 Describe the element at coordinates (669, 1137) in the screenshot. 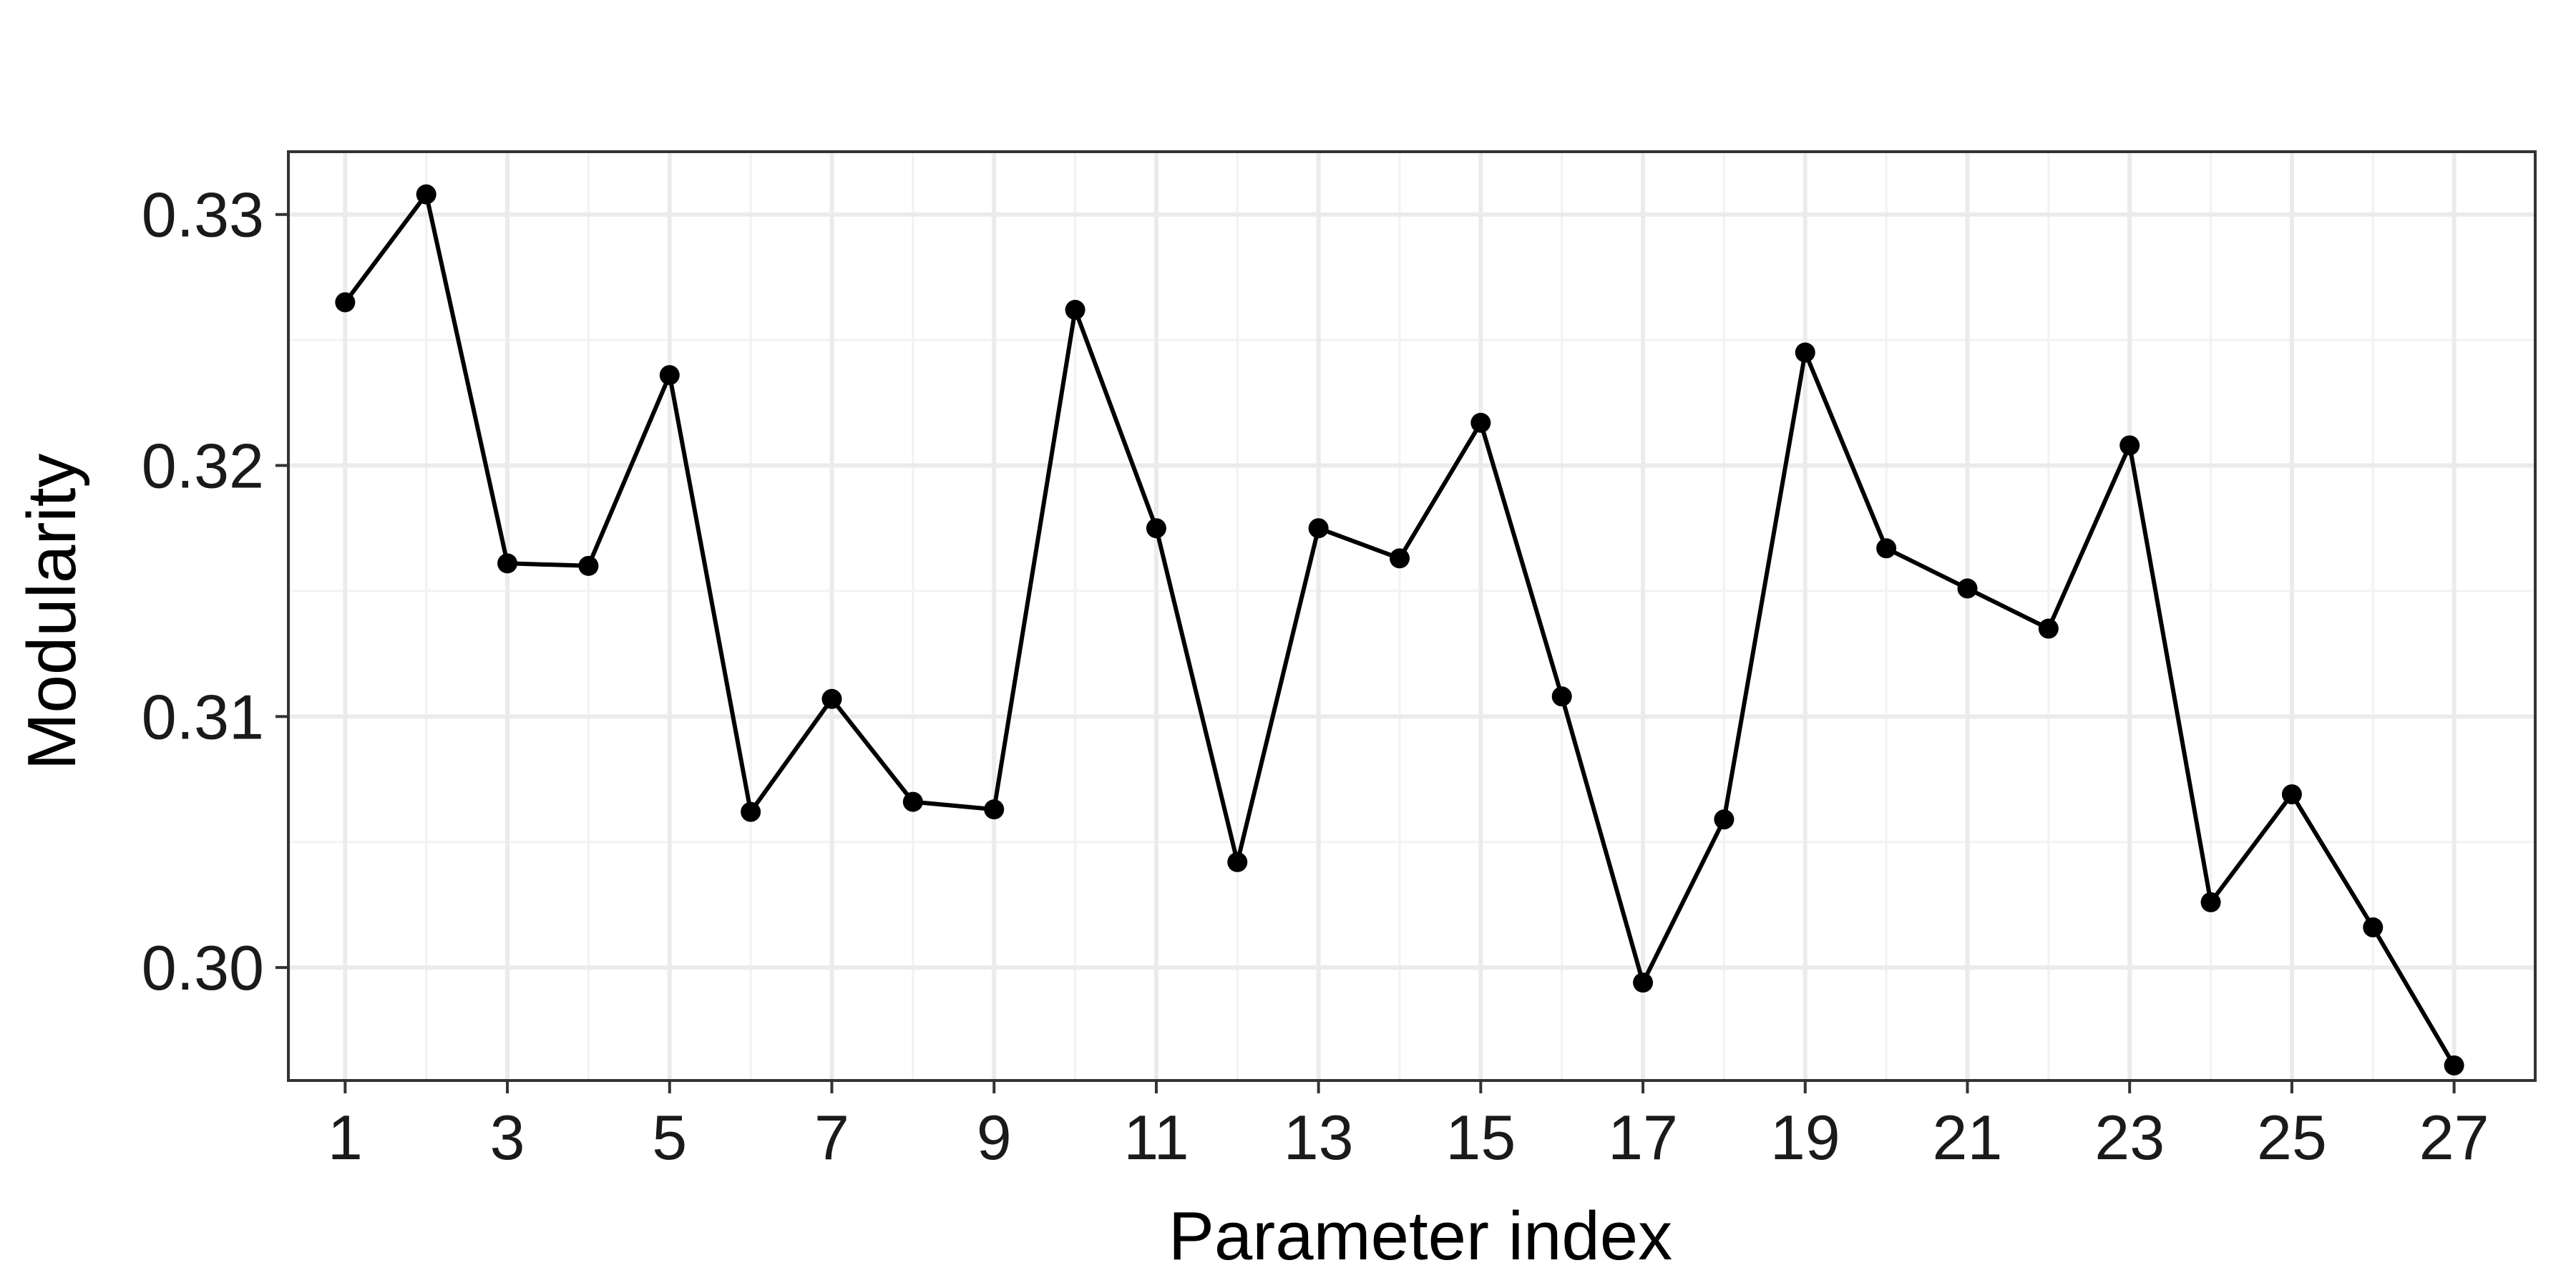

I see `x-tick-label: 5` at that location.